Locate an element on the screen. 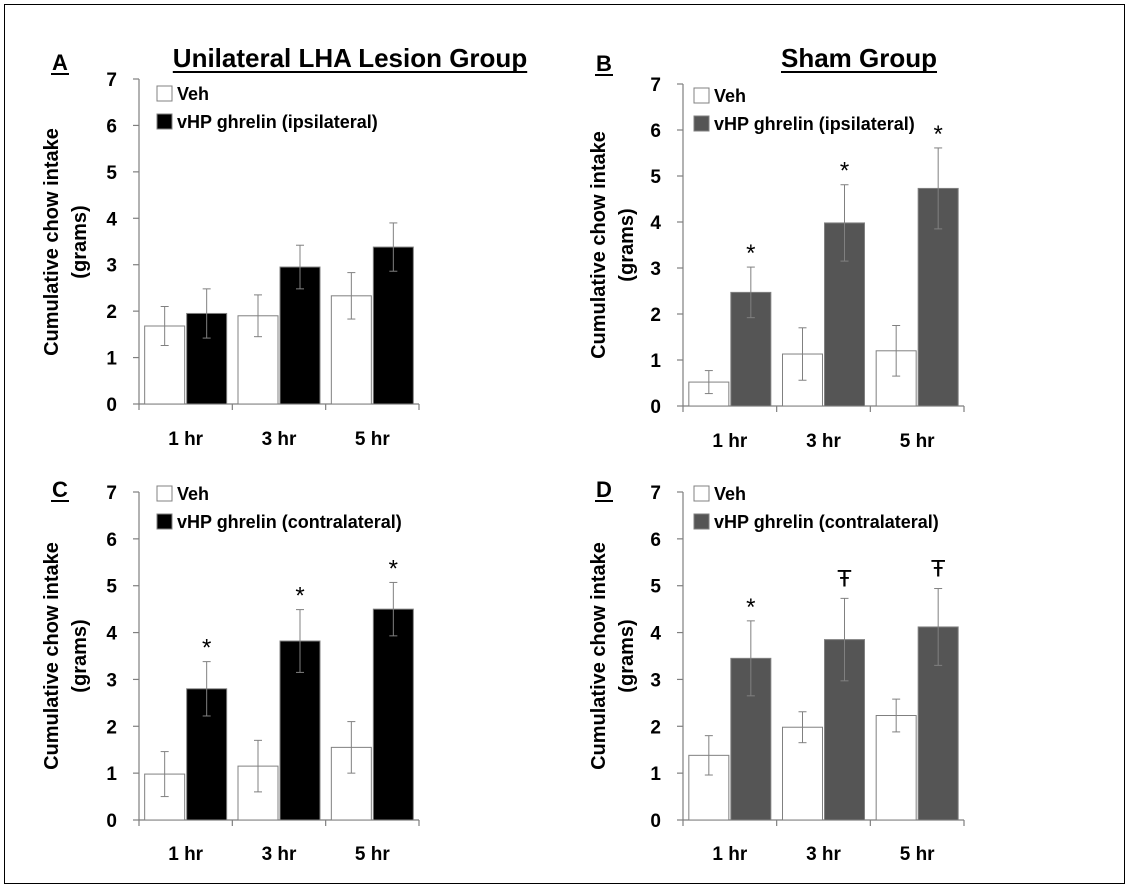  panel-letter: D is located at coordinates (604, 489).